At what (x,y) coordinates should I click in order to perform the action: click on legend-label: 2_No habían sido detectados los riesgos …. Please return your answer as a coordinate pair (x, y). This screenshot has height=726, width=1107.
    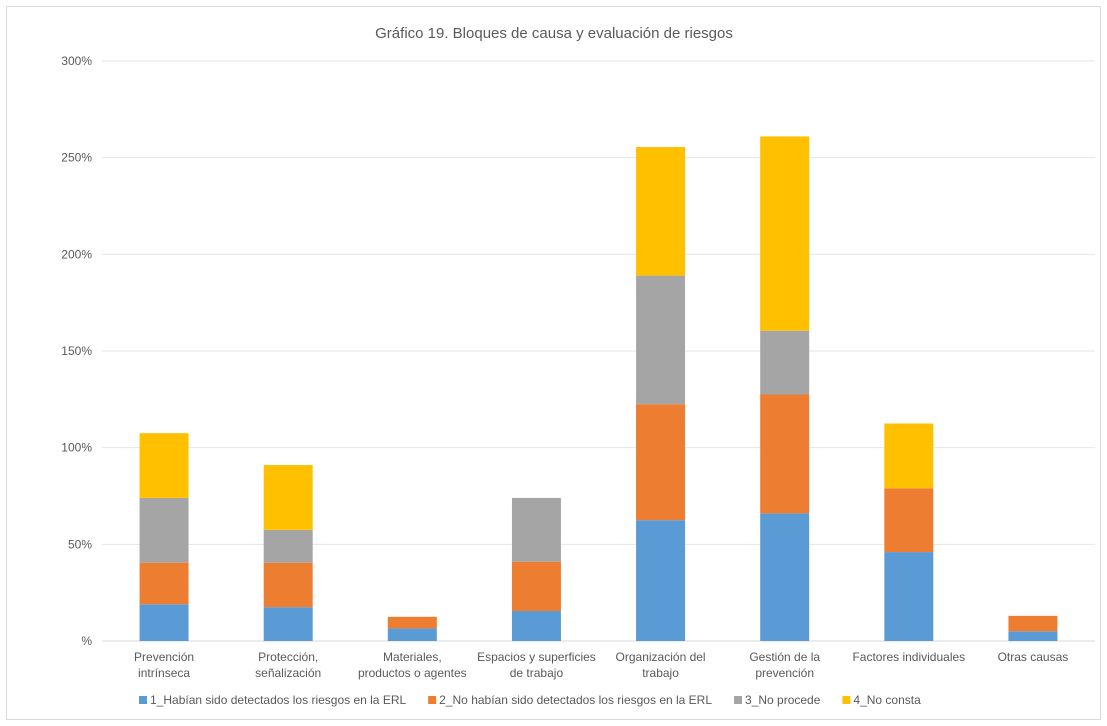
    Looking at the image, I should click on (575, 700).